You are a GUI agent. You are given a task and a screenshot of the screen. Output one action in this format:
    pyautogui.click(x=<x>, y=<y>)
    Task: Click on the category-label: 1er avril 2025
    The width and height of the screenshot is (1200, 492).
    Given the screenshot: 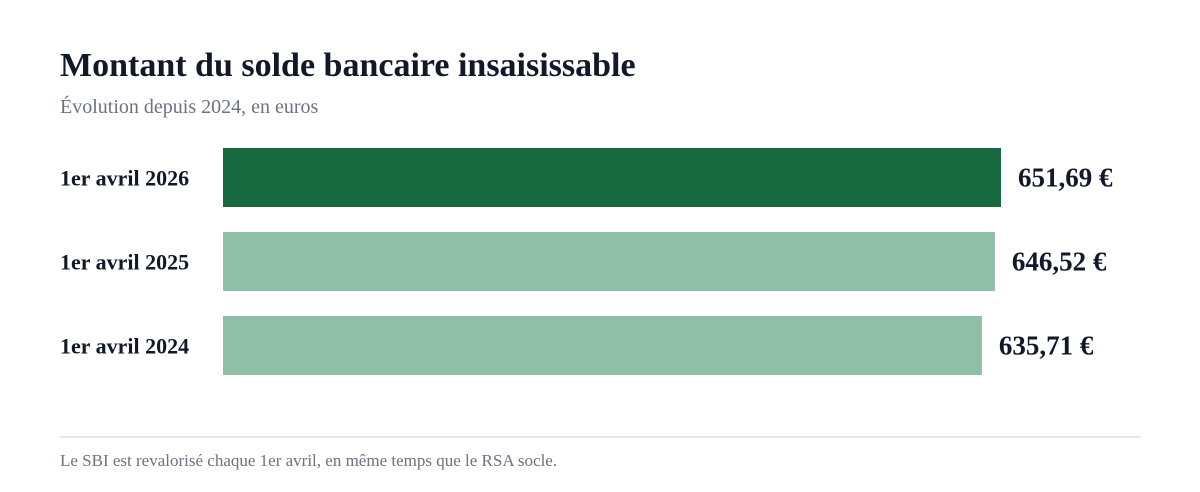 What is the action you would take?
    pyautogui.click(x=124, y=262)
    